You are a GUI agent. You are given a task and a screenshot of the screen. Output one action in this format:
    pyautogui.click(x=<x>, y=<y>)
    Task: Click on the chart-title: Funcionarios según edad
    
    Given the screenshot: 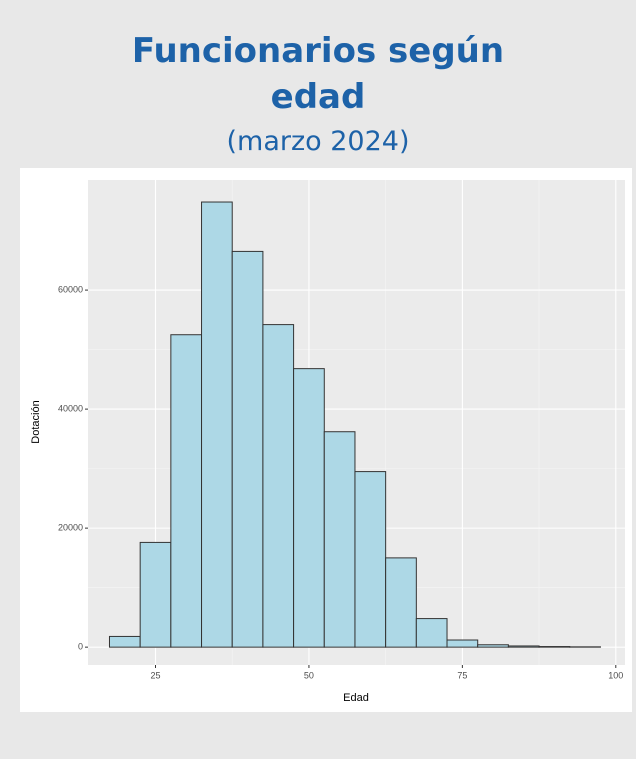 What is the action you would take?
    pyautogui.click(x=318, y=74)
    